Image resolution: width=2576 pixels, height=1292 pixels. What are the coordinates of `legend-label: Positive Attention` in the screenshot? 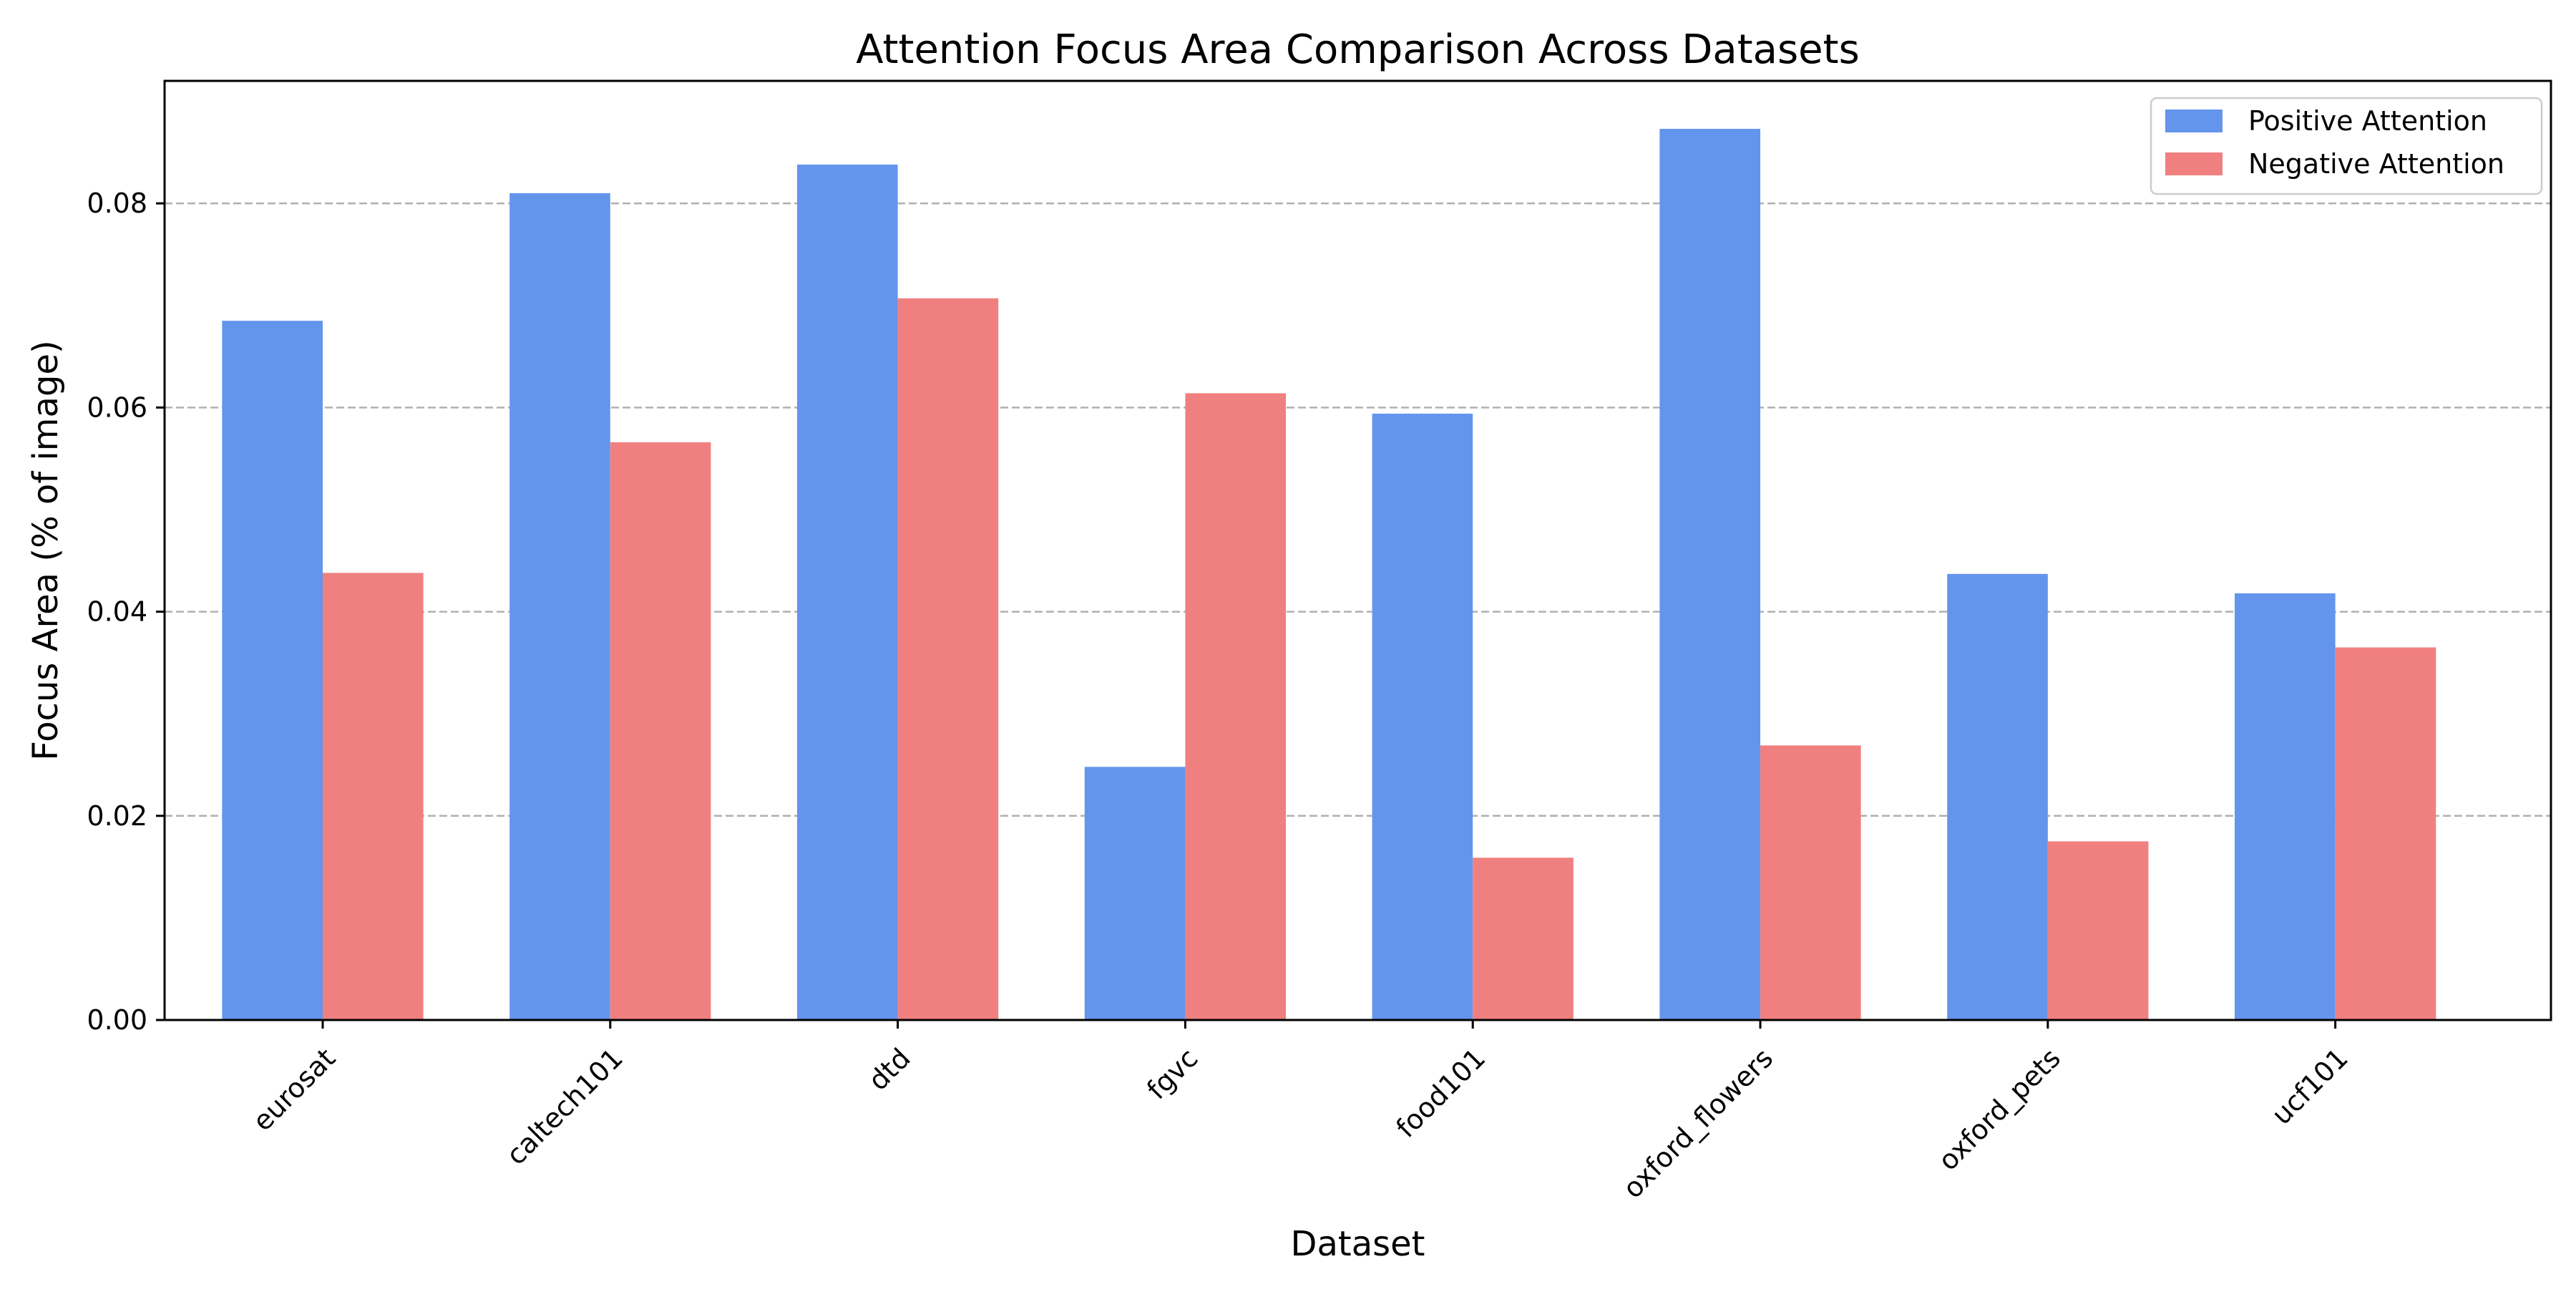 It's located at (2367, 121).